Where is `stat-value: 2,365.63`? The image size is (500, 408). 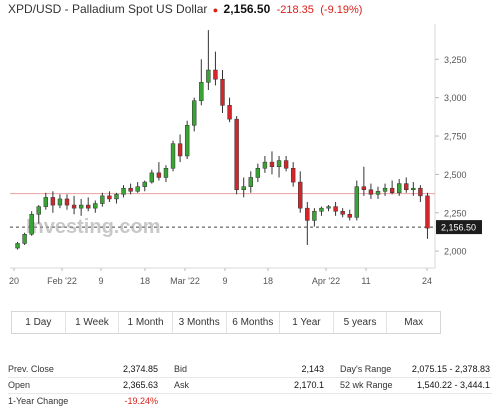 stat-value: 2,365.63 is located at coordinates (140, 385).